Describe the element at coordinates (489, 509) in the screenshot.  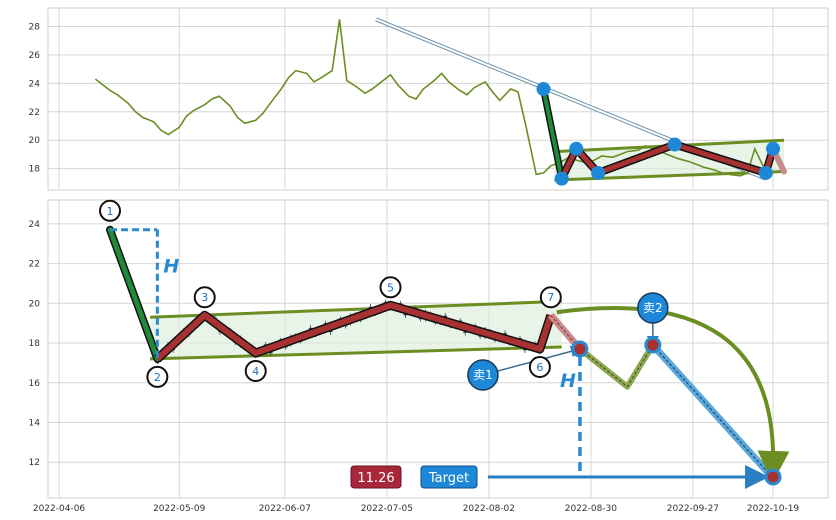
I see `detail-x-tick-label: 2022-08-02` at that location.